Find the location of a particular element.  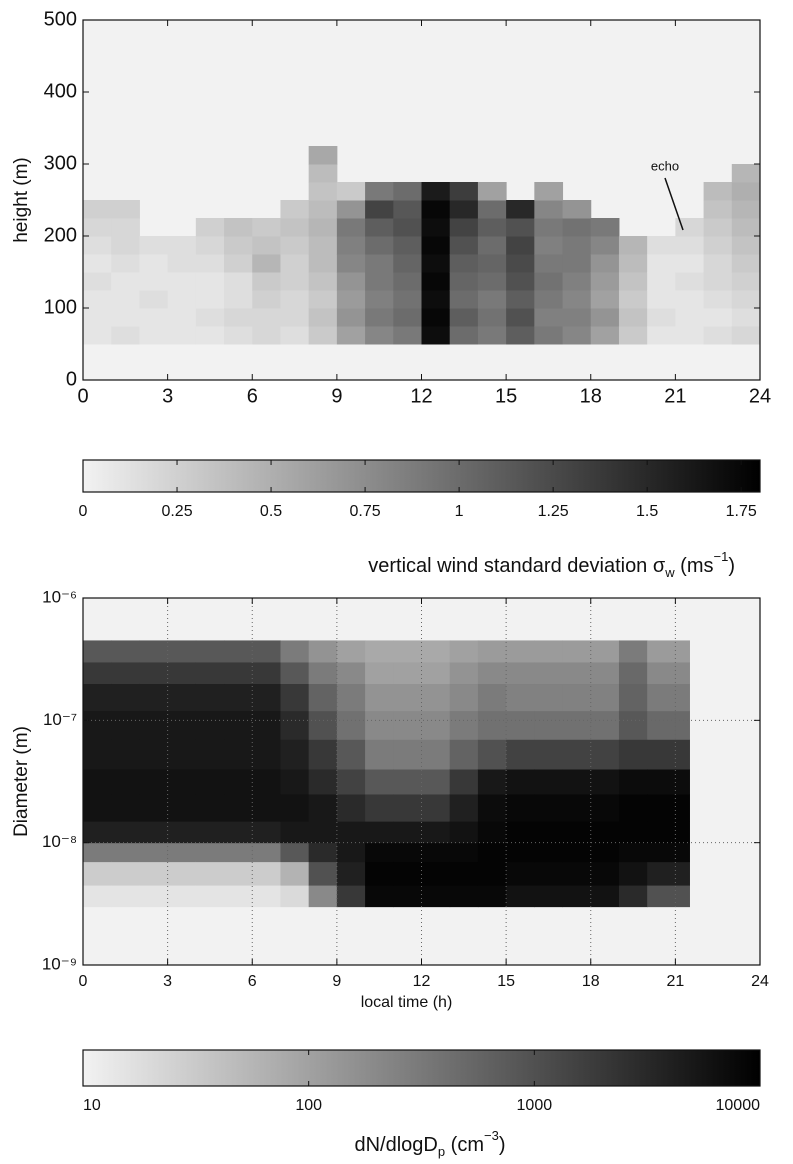

colorbar-title-part: dN/dlogD is located at coordinates (395, 1145).